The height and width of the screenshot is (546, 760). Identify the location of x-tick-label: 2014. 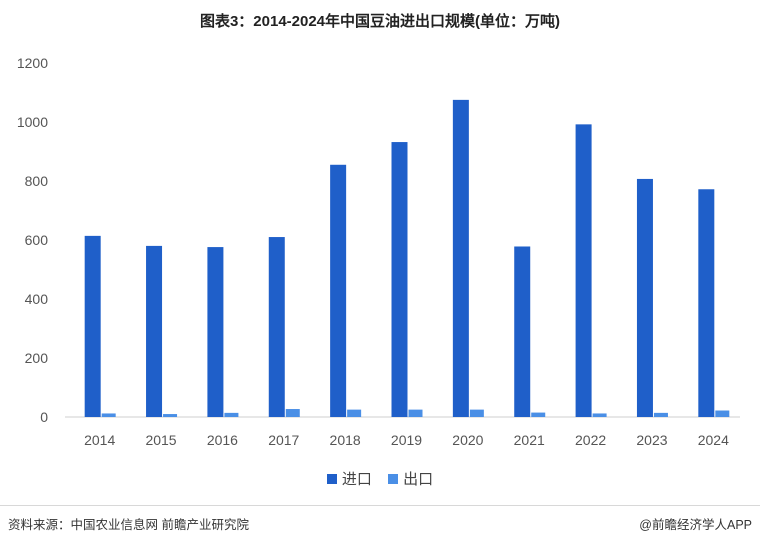
(99, 440).